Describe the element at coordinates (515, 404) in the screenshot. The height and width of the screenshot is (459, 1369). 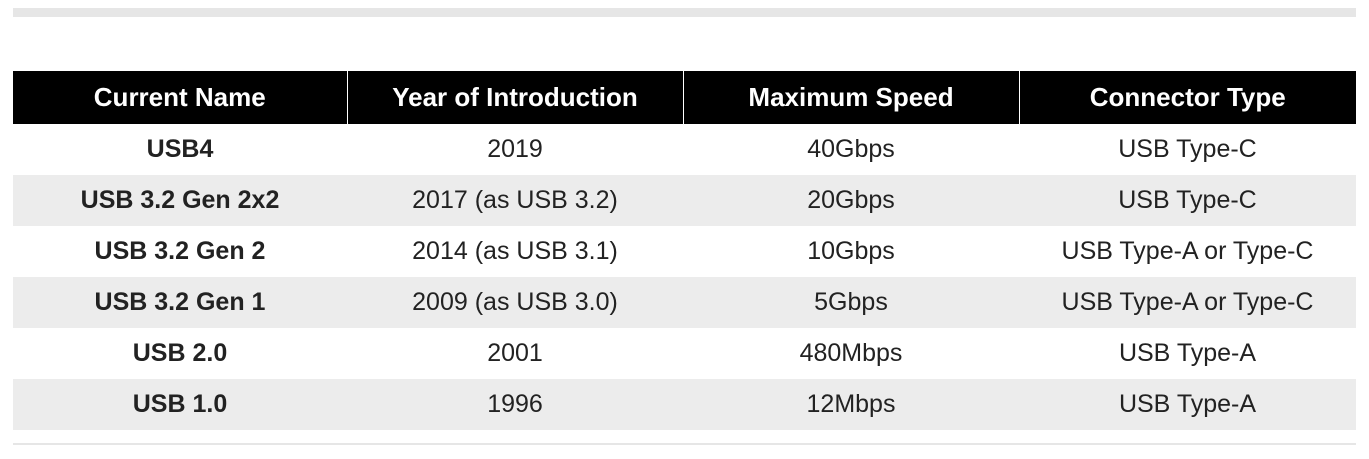
I see `table-cell: 1996` at that location.